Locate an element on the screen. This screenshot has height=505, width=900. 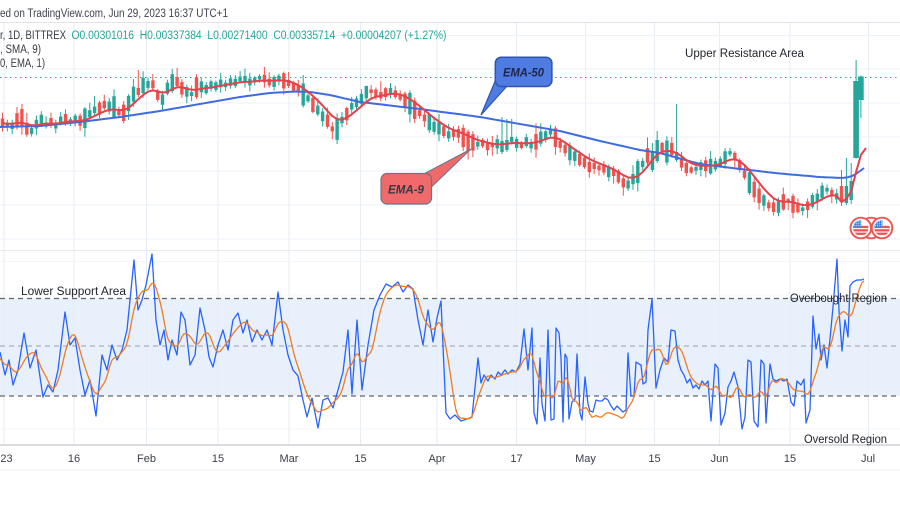
svg-text: Feb is located at coordinates (146, 459).